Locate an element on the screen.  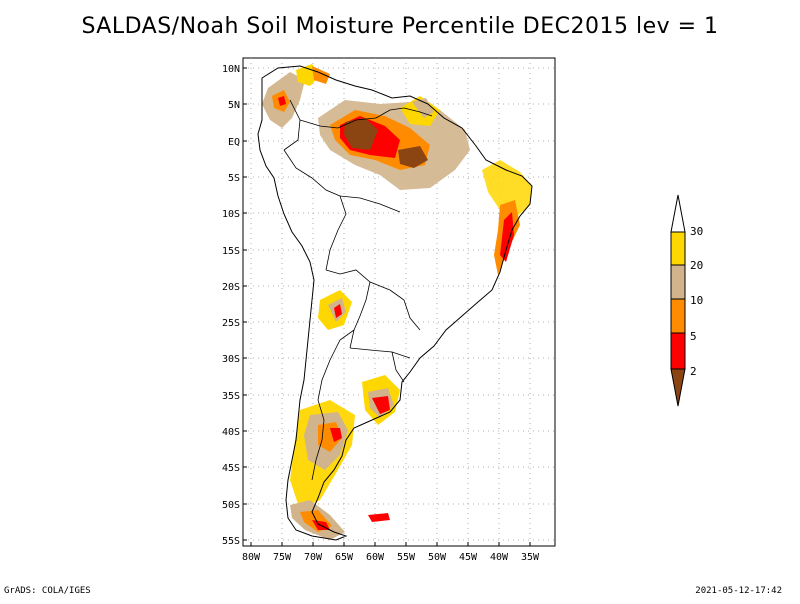
legend-tick-label: 2 is located at coordinates (693, 371).